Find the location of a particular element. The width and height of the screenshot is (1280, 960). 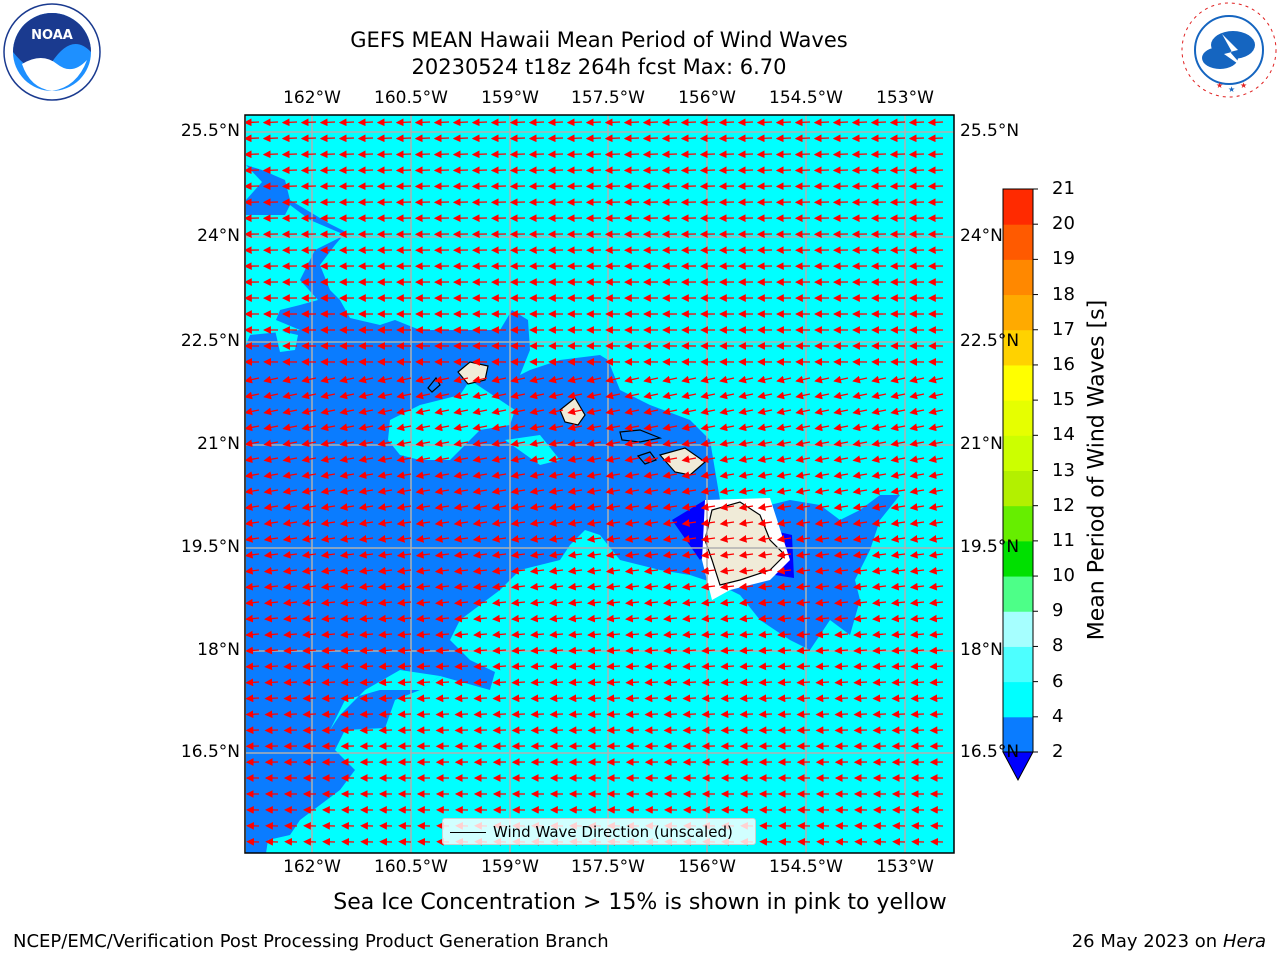

noaa-logo-text: NOAA is located at coordinates (52, 35).